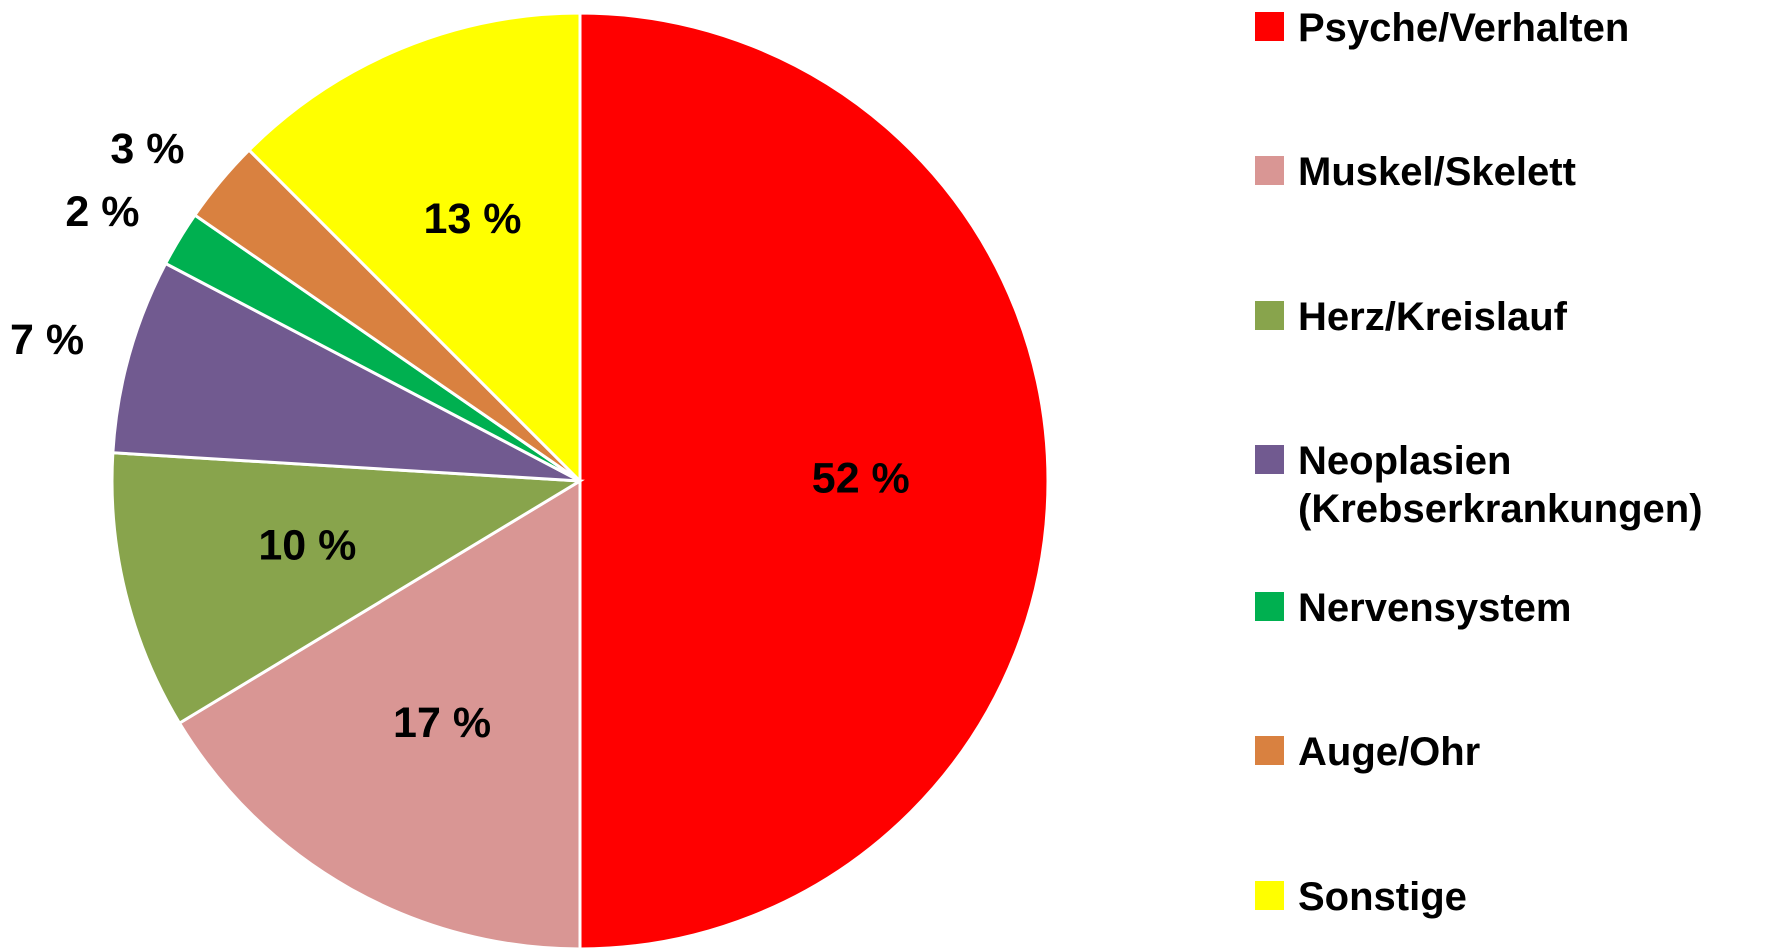  What do you see at coordinates (1500, 485) in the screenshot?
I see `legend-label: Neoplasien (Krebserkrankungen)` at bounding box center [1500, 485].